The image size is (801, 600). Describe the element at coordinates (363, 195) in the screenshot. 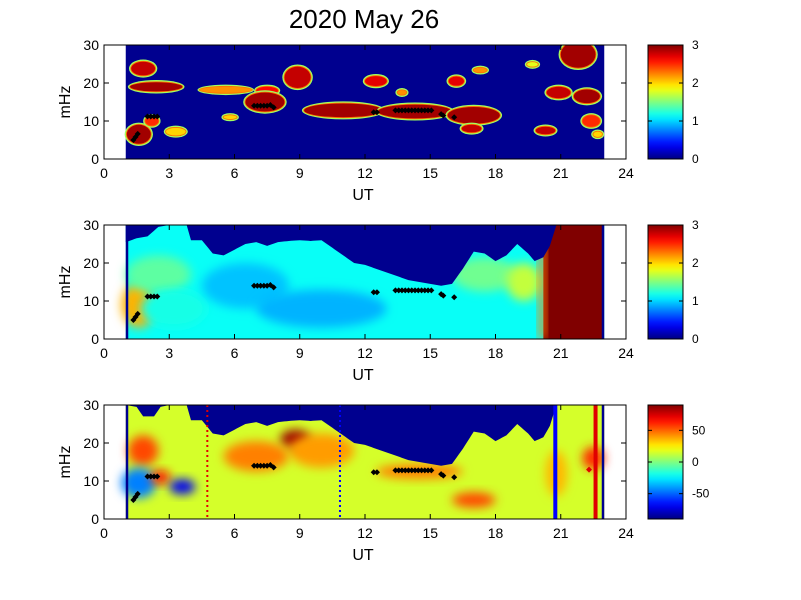

I see `x-axis-label: UT` at that location.